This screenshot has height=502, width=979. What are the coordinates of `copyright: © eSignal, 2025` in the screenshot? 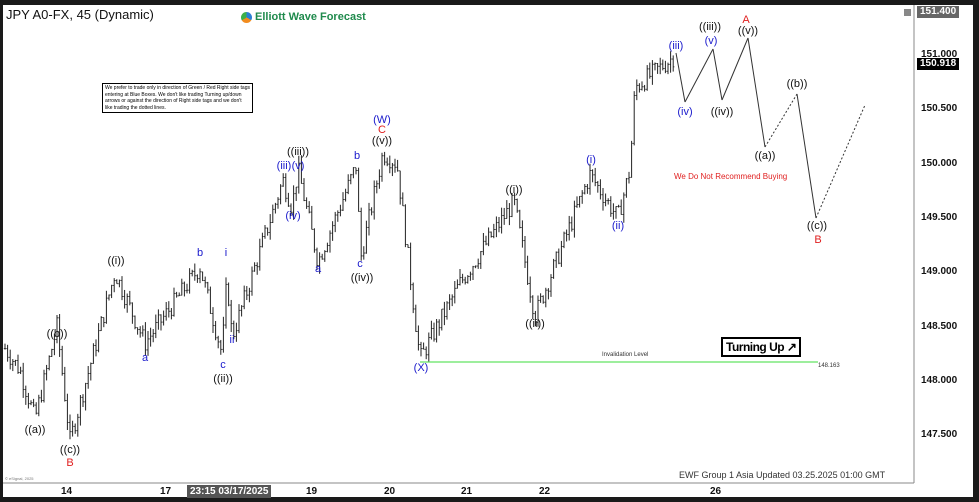 It's located at (19, 478).